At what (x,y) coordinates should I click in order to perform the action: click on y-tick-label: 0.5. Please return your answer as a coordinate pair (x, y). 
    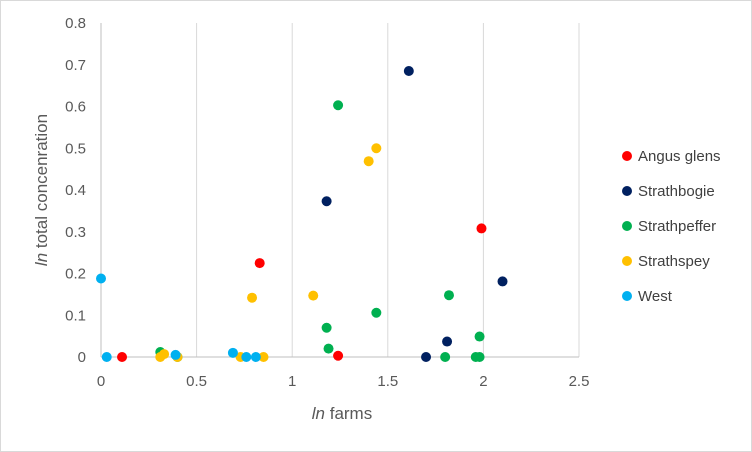
    Looking at the image, I should click on (75, 148).